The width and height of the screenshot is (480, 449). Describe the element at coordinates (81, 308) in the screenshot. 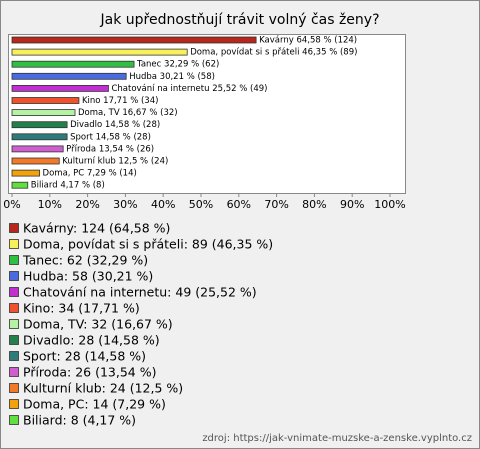

I see `legend-label: Kino: 34 (17,71 %)` at that location.